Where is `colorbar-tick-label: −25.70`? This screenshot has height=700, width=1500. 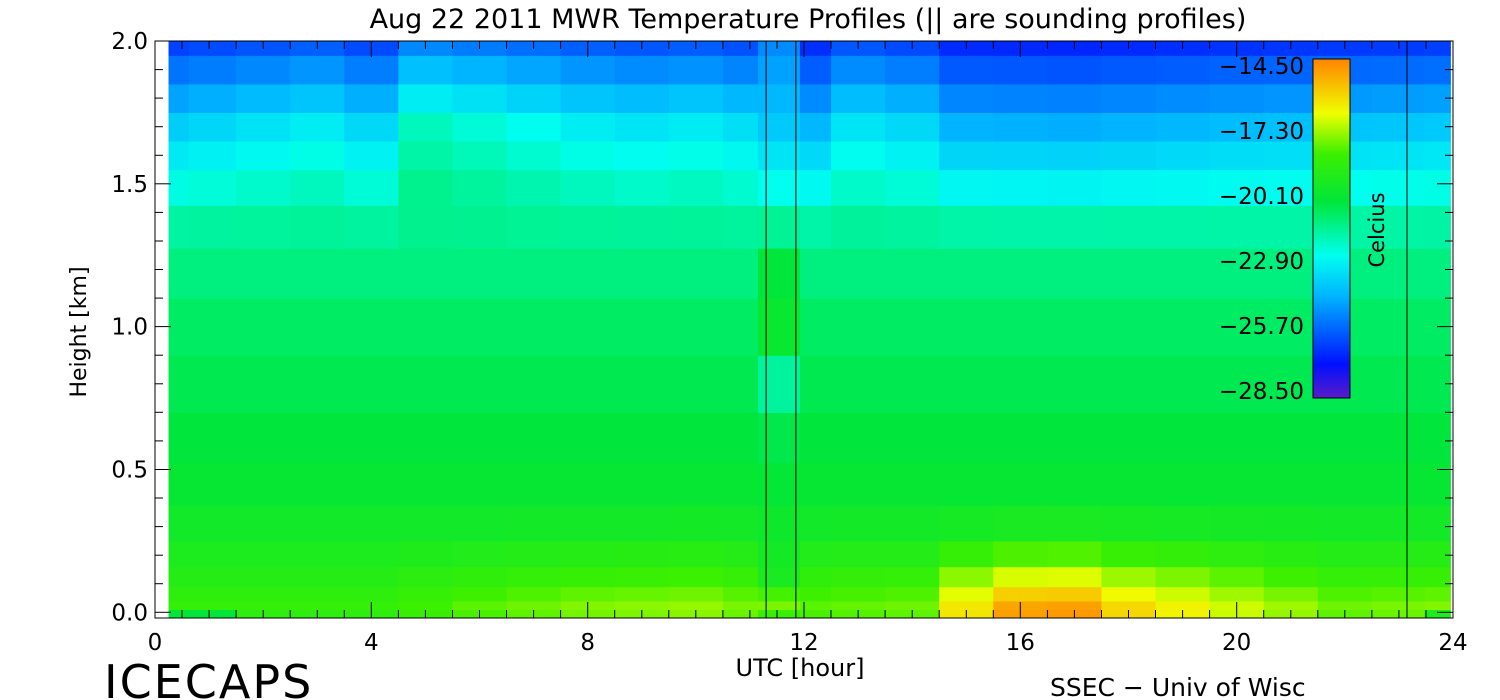 colorbar-tick-label: −25.70 is located at coordinates (1261, 327).